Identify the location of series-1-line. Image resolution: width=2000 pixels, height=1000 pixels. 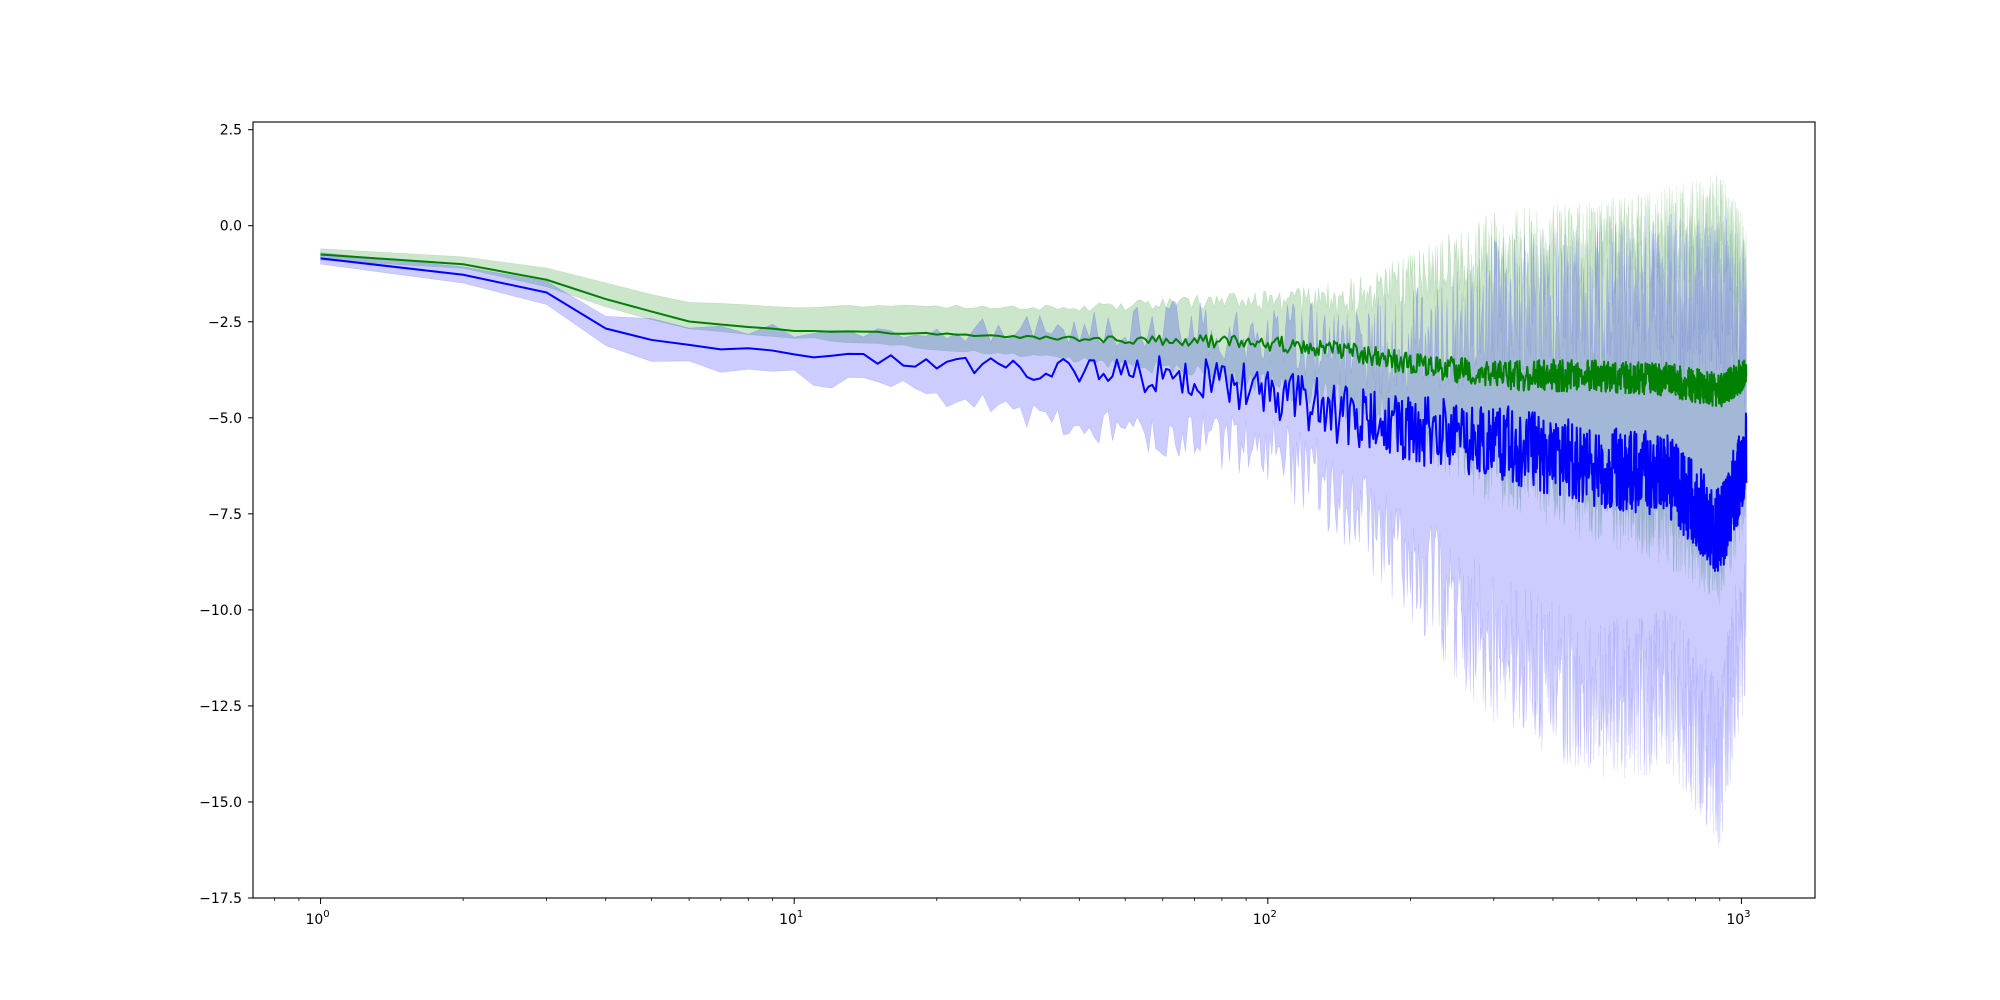
(1034, 330).